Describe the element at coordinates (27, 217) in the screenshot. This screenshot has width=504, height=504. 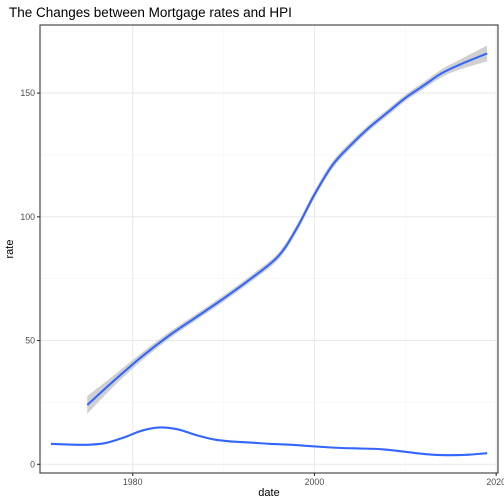
I see `y-tick-label: 100` at that location.